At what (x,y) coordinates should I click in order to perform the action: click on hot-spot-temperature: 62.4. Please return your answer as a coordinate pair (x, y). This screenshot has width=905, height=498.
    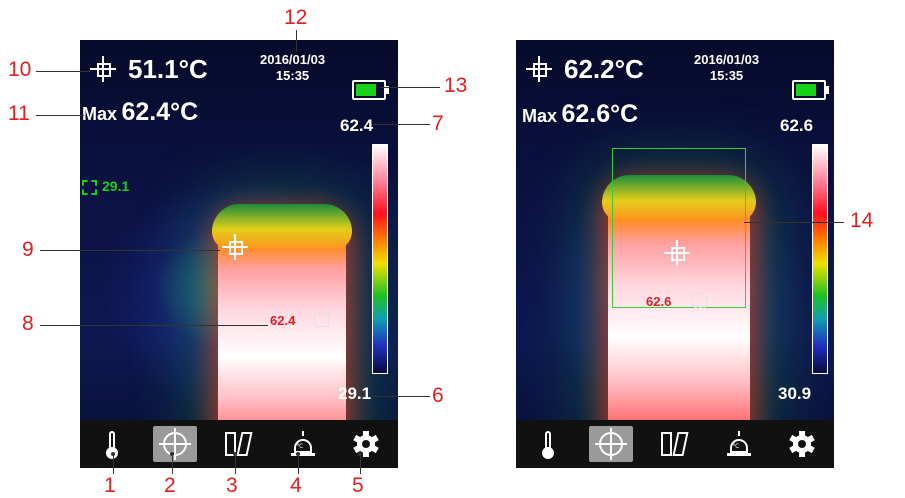
    Looking at the image, I should click on (283, 320).